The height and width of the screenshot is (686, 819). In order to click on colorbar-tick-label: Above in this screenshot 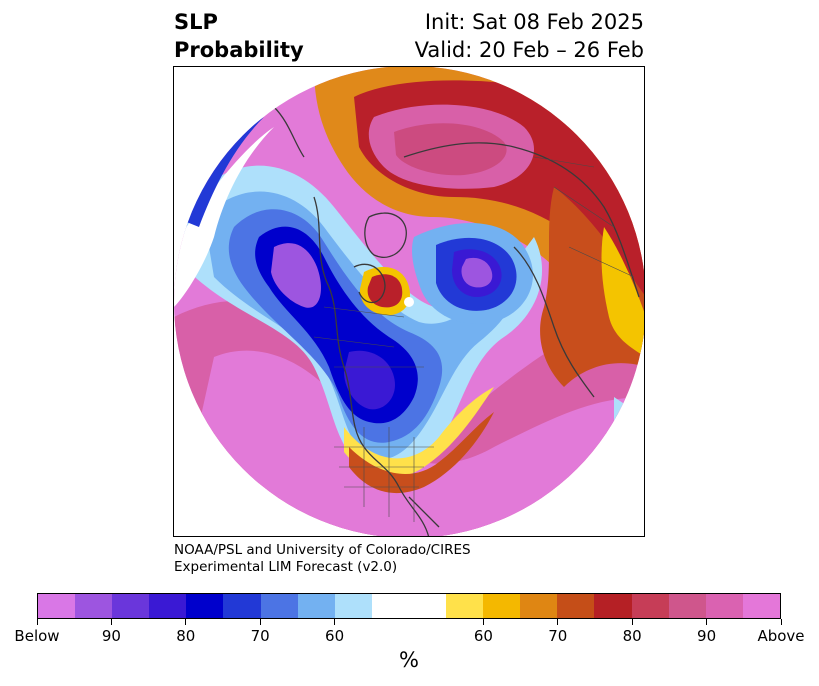, I will do `click(781, 636)`.